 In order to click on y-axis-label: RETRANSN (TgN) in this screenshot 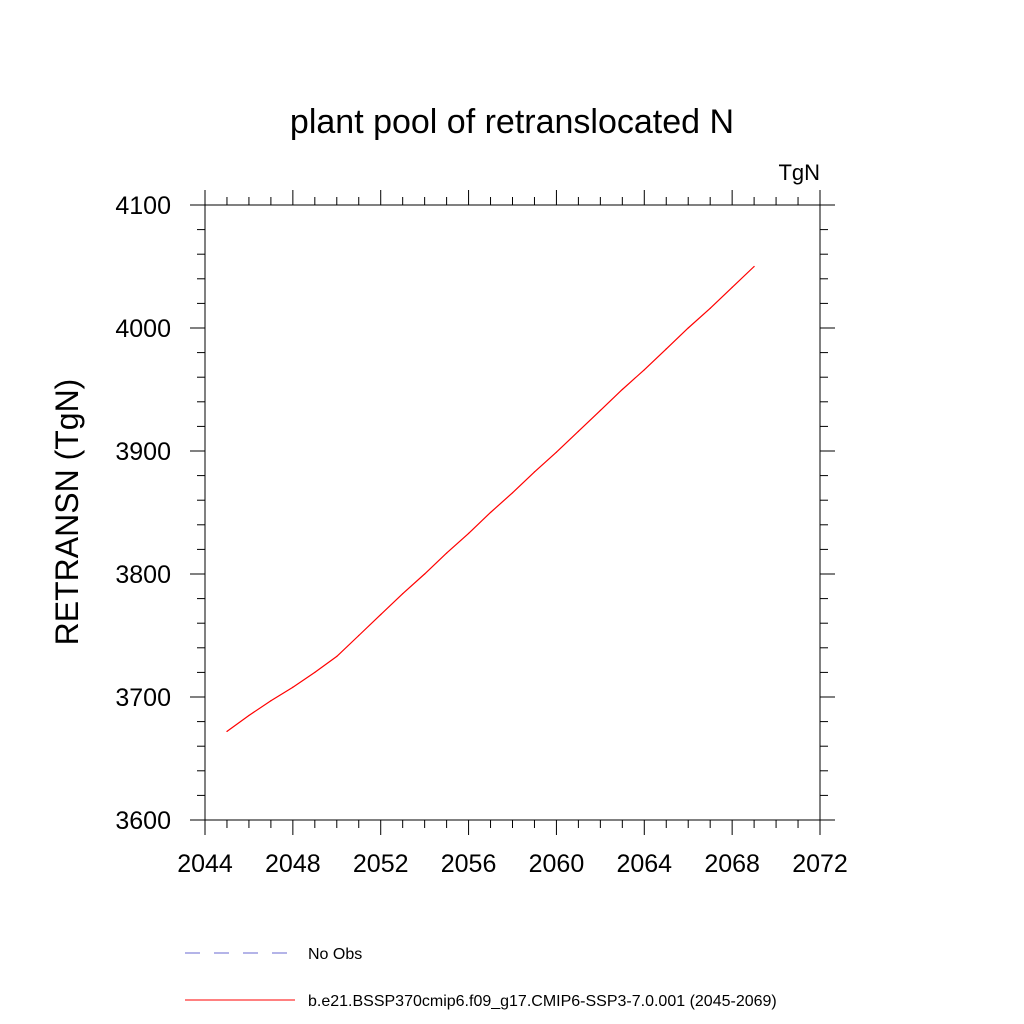, I will do `click(67, 512)`.